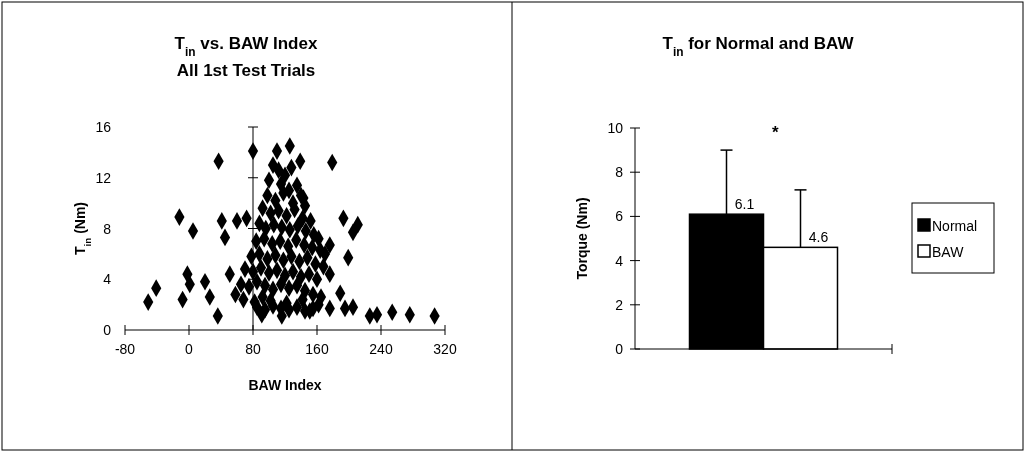 This screenshot has height=452, width=1025. Describe the element at coordinates (619, 304) in the screenshot. I see `y-tick-label: 2` at that location.